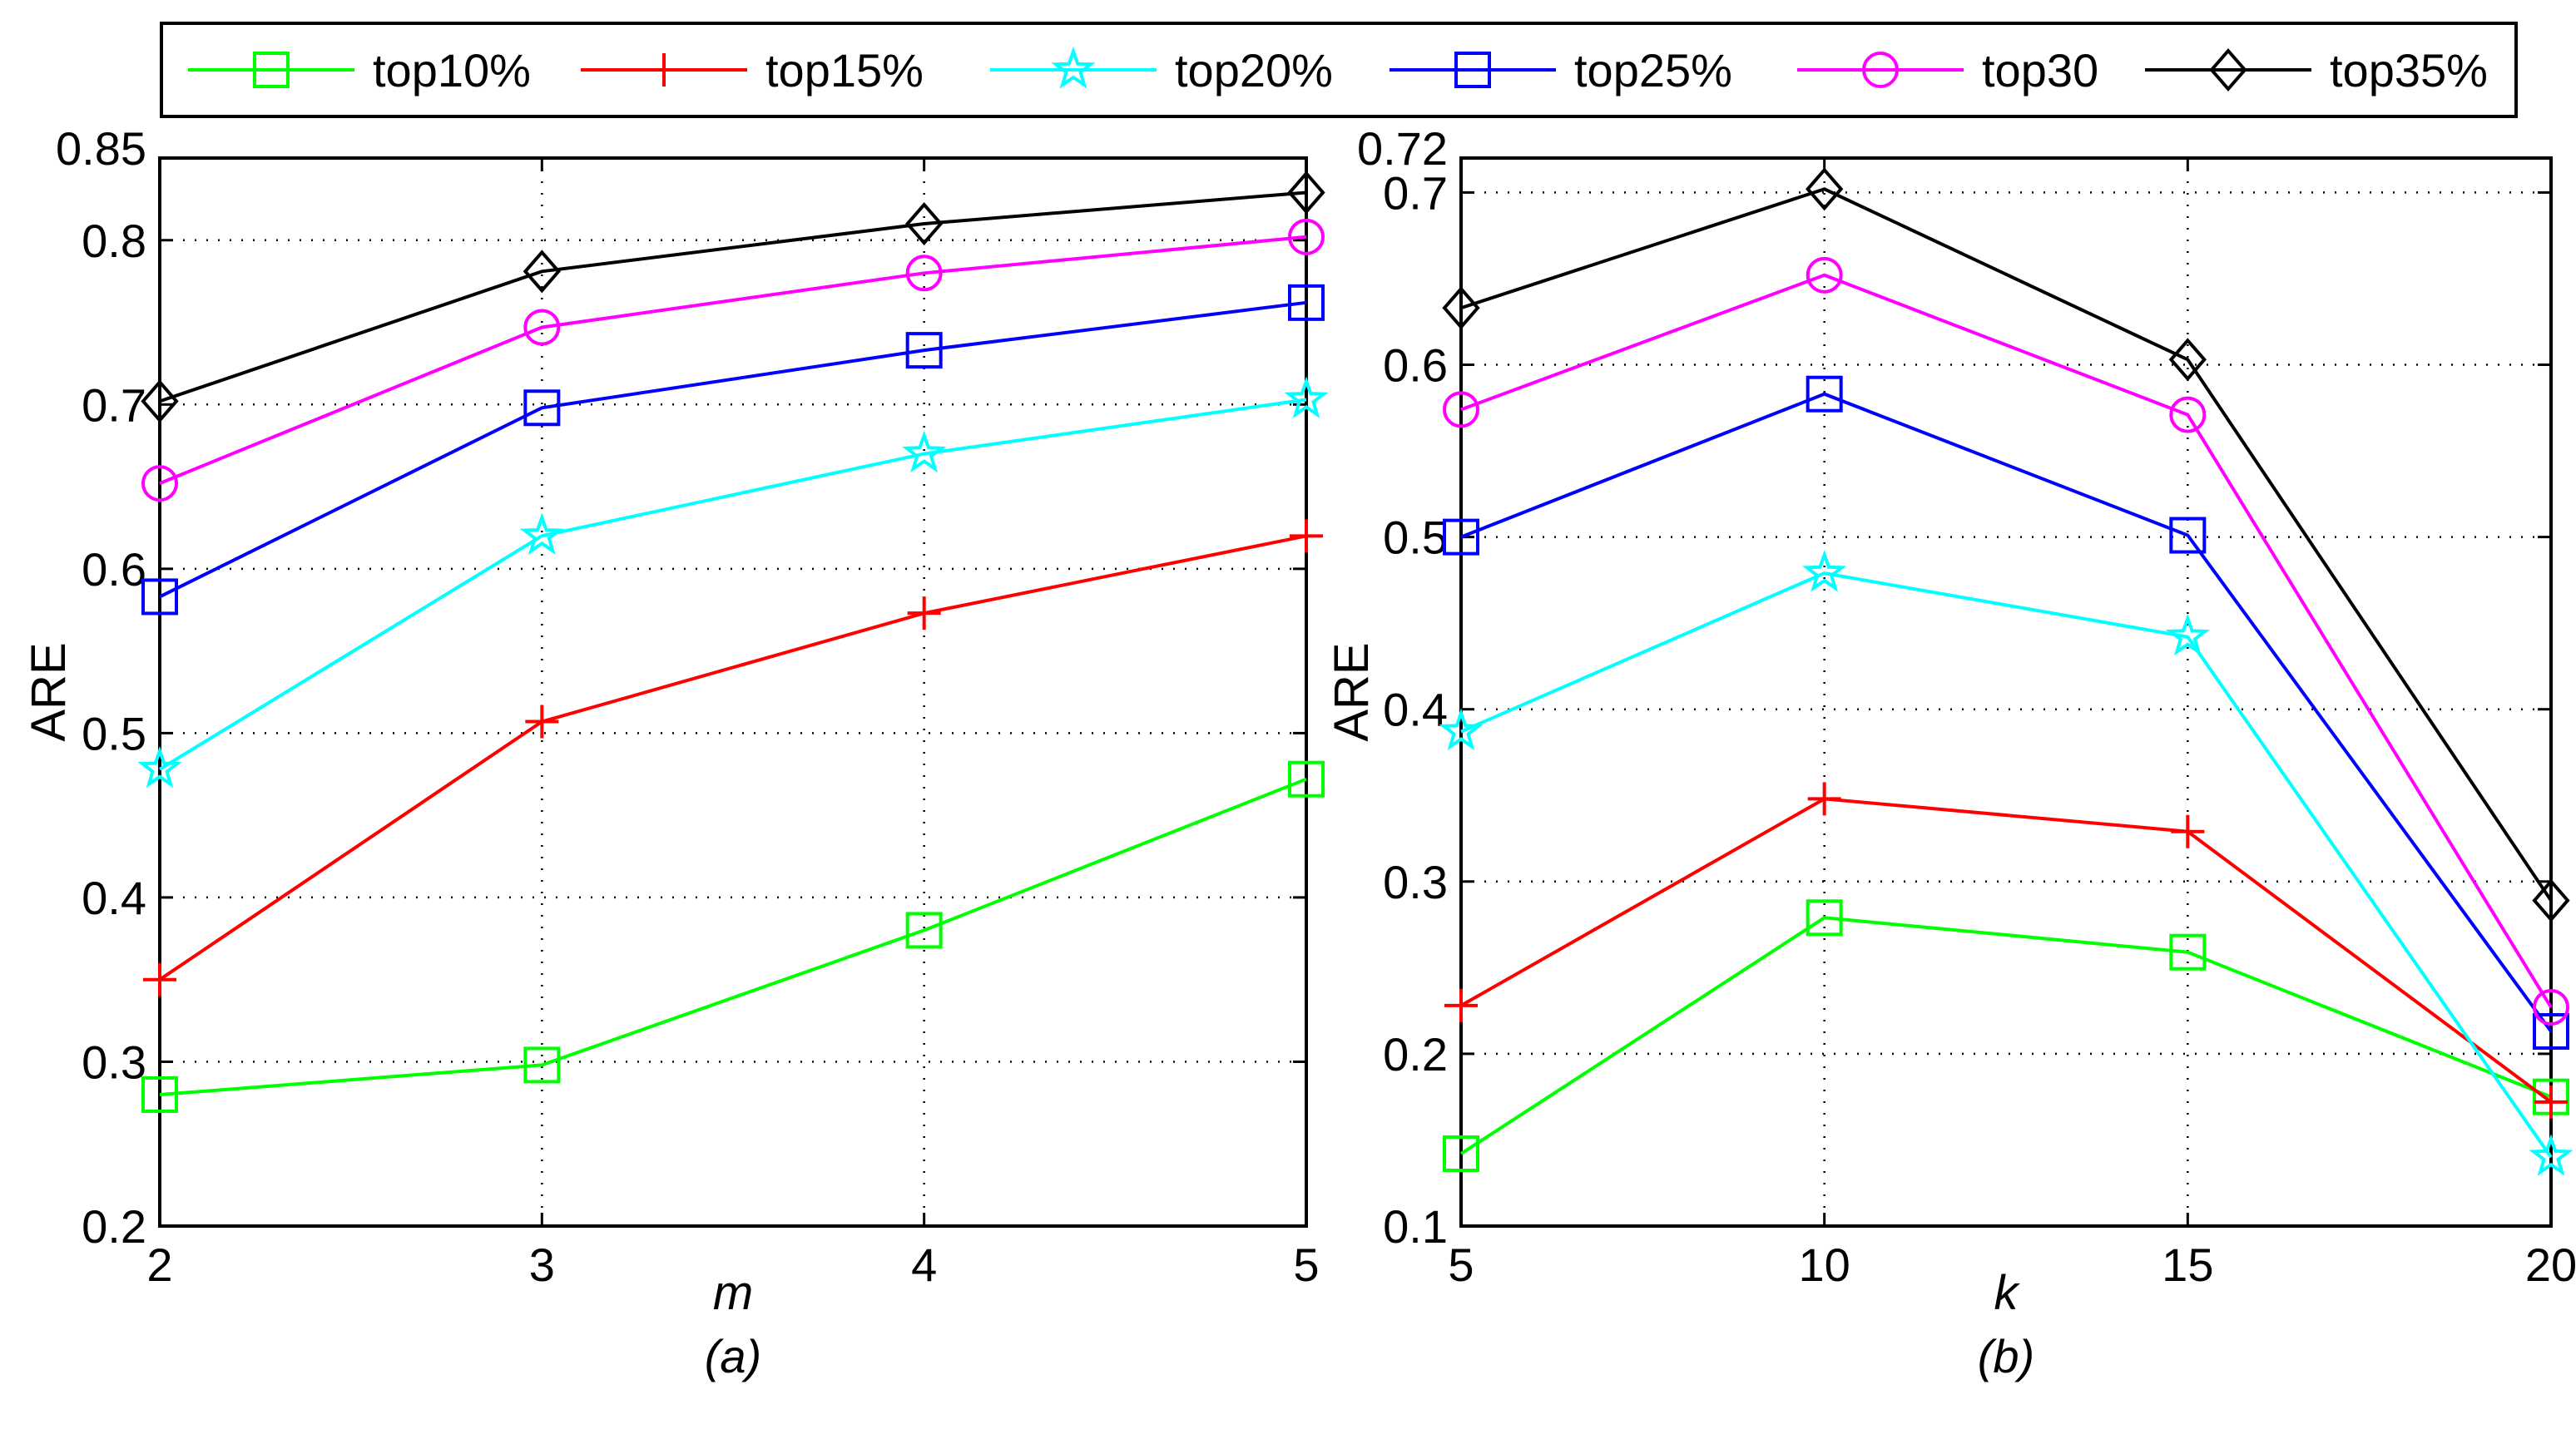 The width and height of the screenshot is (2576, 1434). Describe the element at coordinates (101, 148) in the screenshot. I see `y-tick-label: 0.85` at that location.